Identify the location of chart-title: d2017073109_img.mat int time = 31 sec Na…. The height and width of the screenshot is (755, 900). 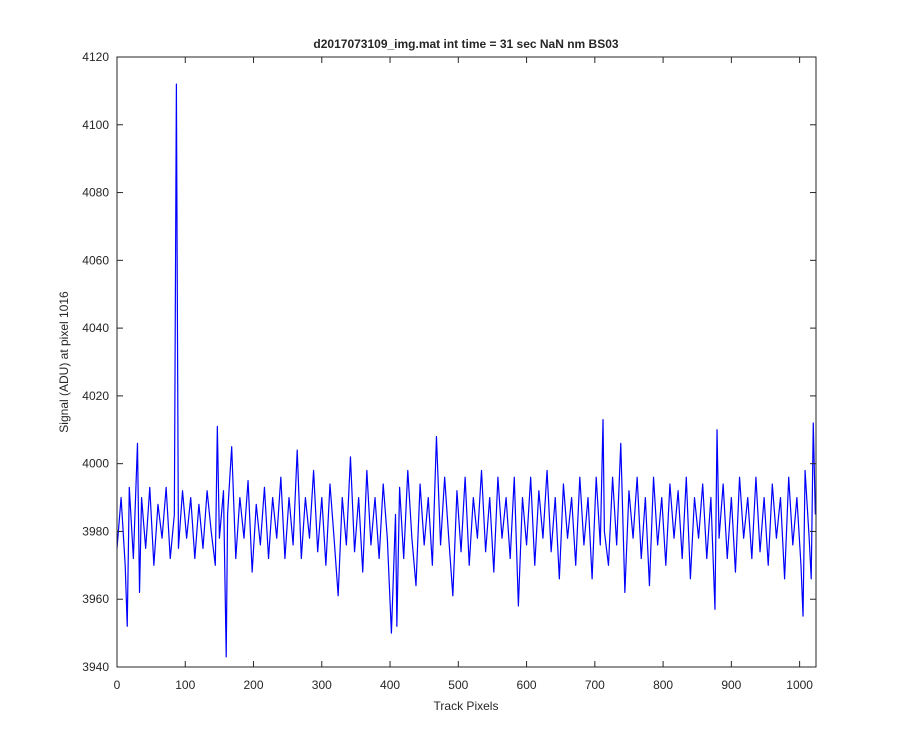
(465, 44).